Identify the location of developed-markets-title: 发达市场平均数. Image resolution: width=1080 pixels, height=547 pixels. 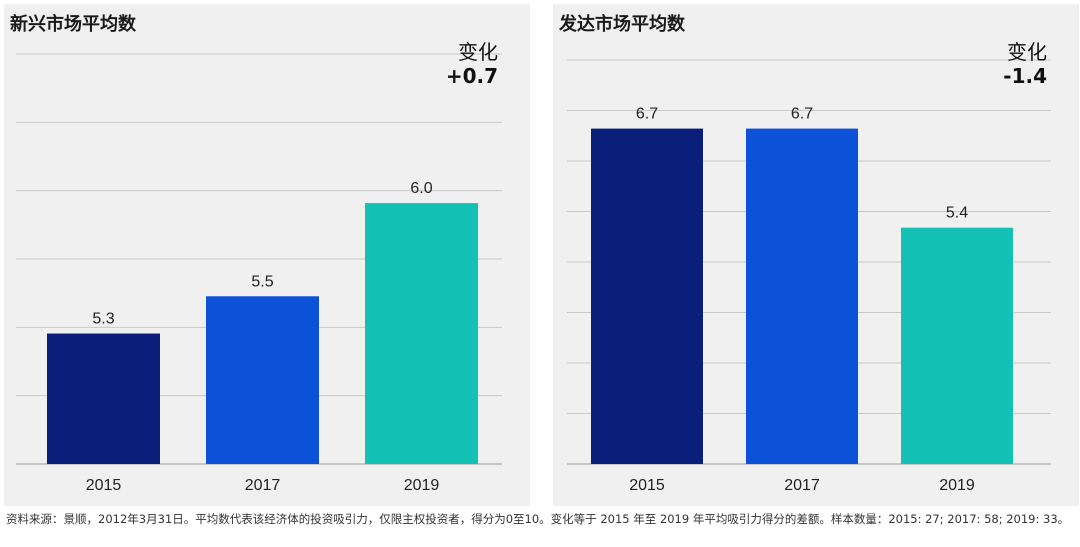
(622, 24).